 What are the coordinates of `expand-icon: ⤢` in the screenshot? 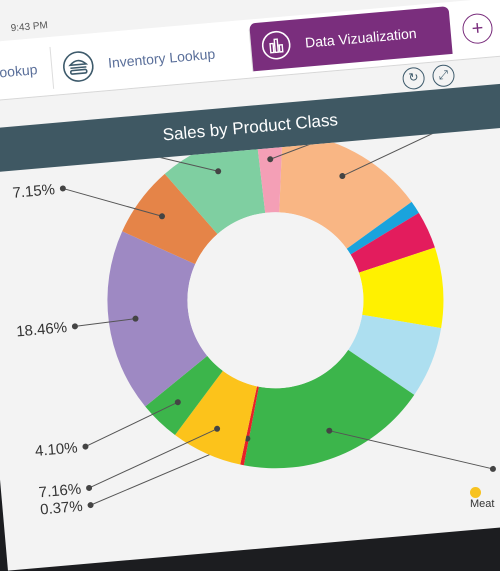 It's located at (443, 75).